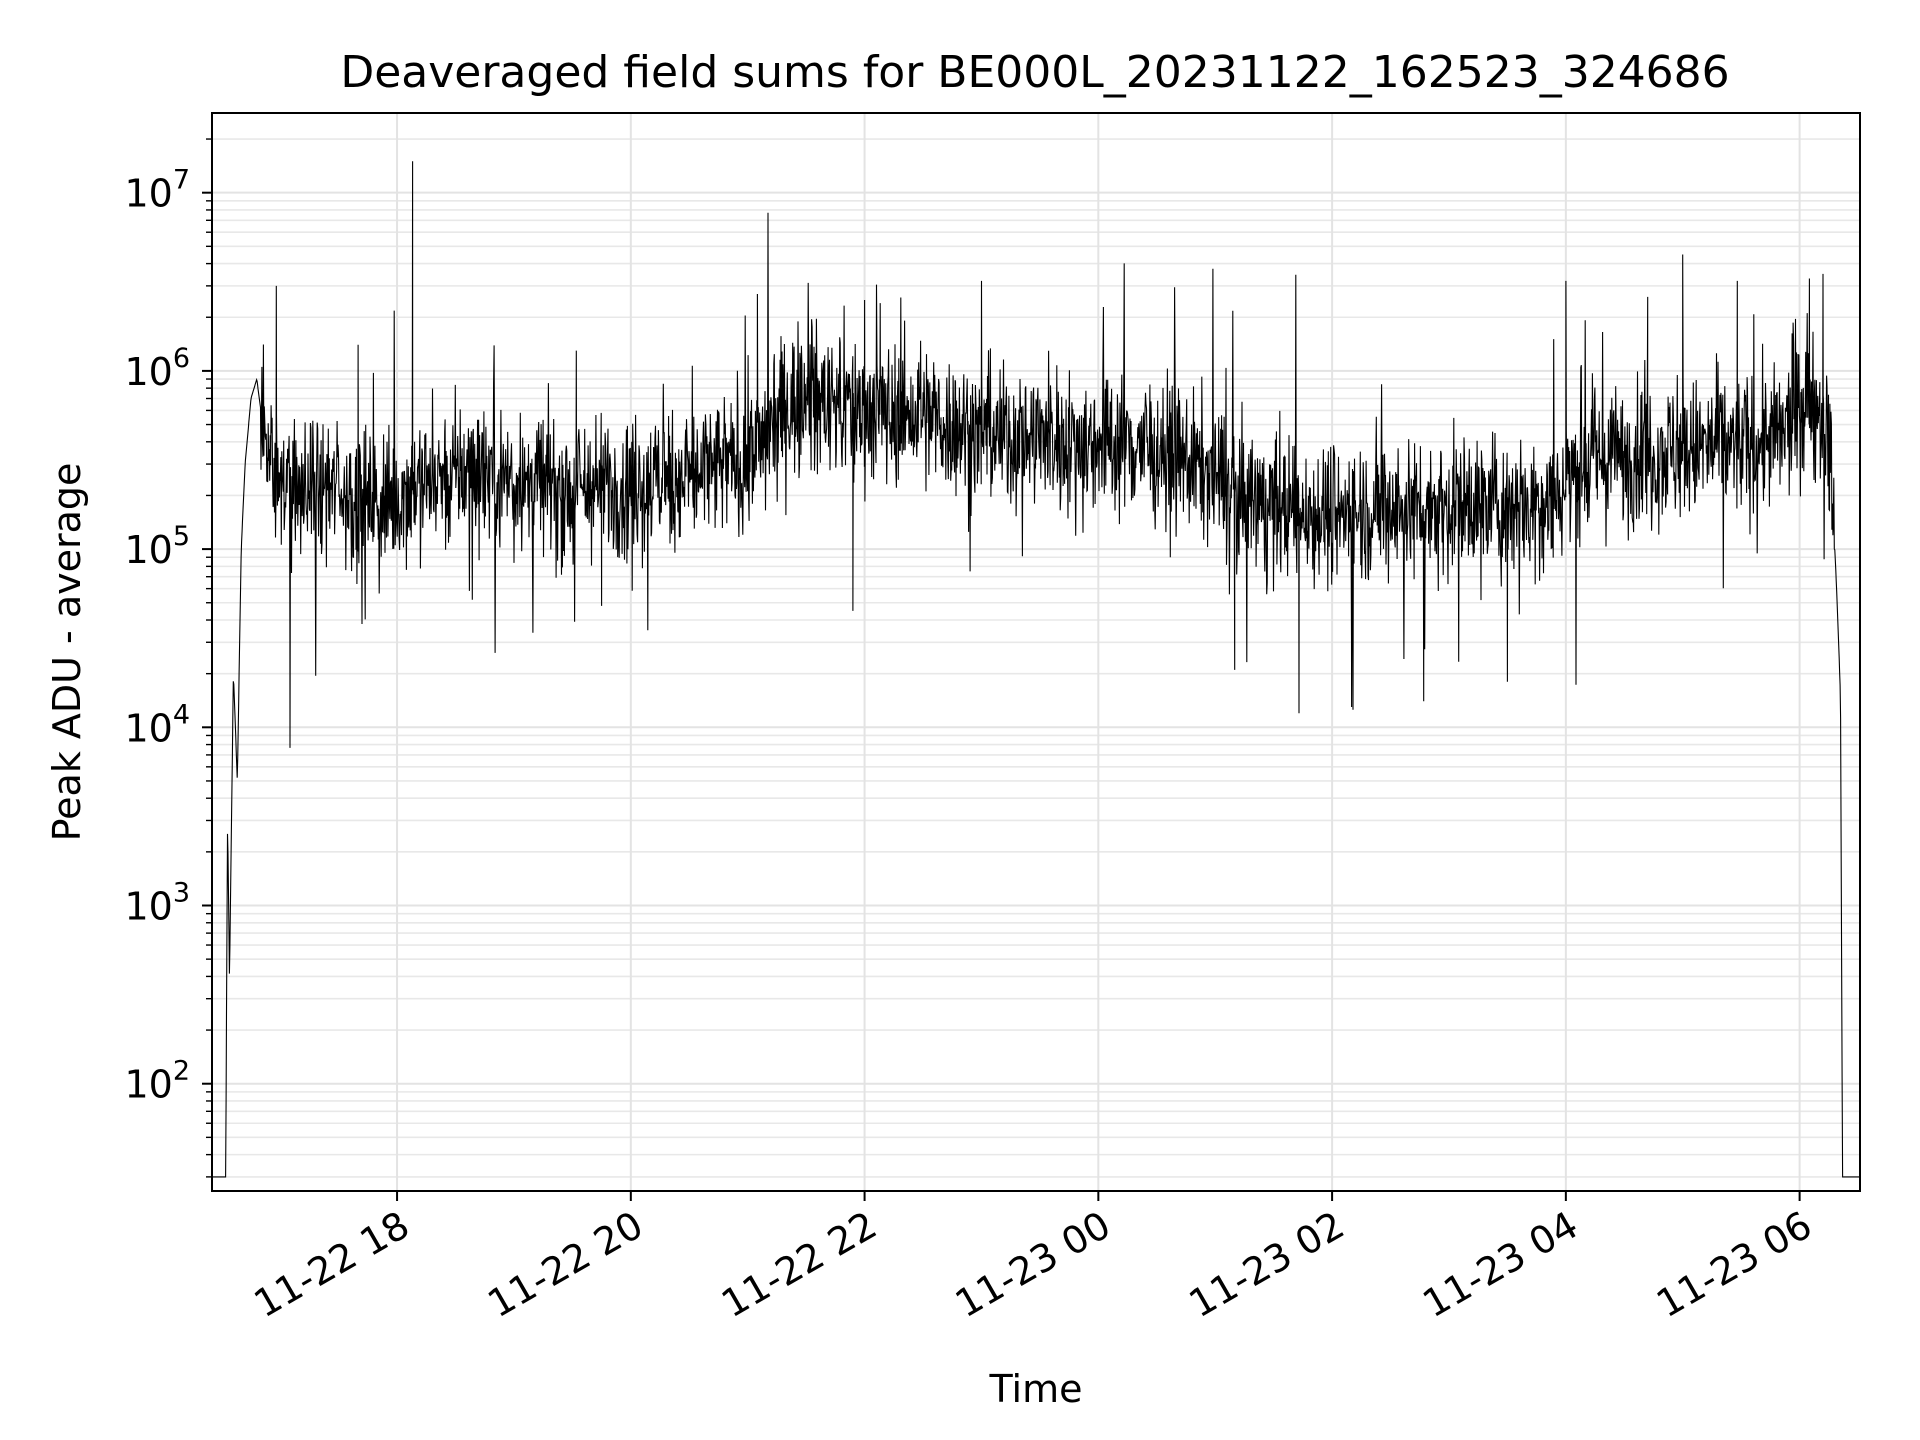  I want to click on y-axis-label: Peak ADU - average, so click(67, 652).